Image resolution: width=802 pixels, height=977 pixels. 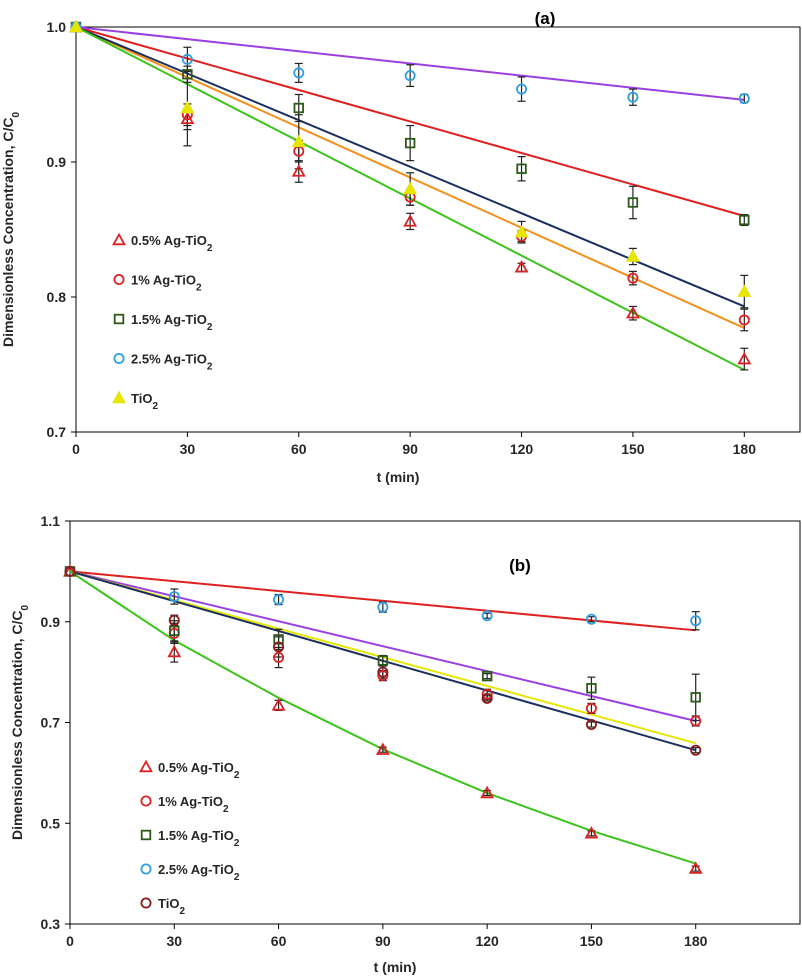 What do you see at coordinates (57, 27) in the screenshot?
I see `y-tick-label: 1.0` at bounding box center [57, 27].